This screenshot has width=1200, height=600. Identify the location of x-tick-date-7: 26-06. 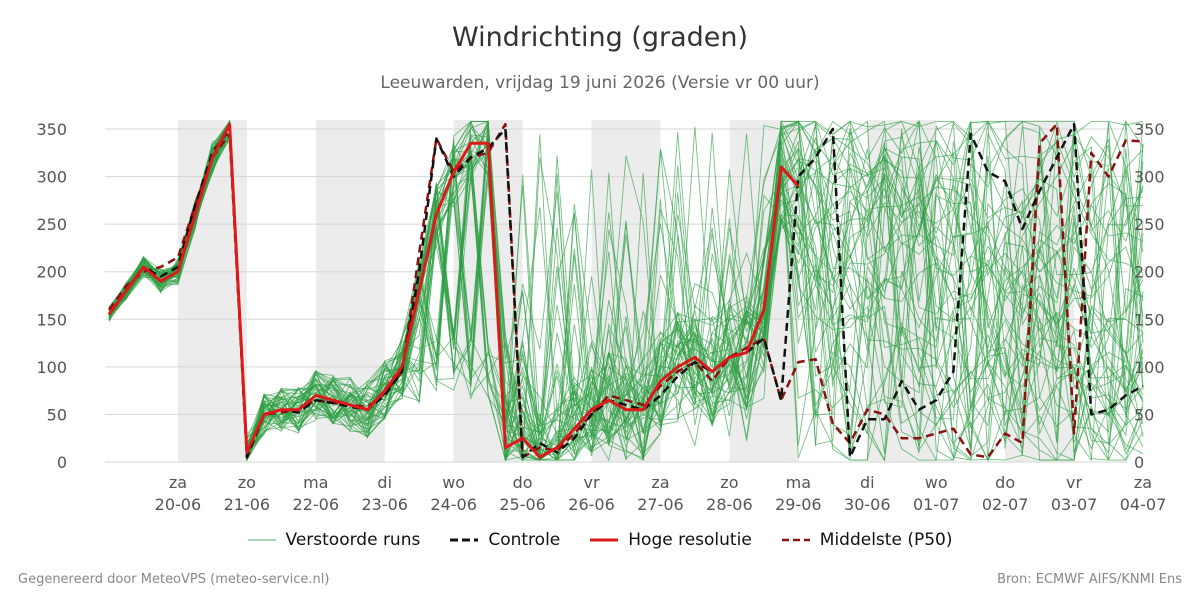
(591, 504).